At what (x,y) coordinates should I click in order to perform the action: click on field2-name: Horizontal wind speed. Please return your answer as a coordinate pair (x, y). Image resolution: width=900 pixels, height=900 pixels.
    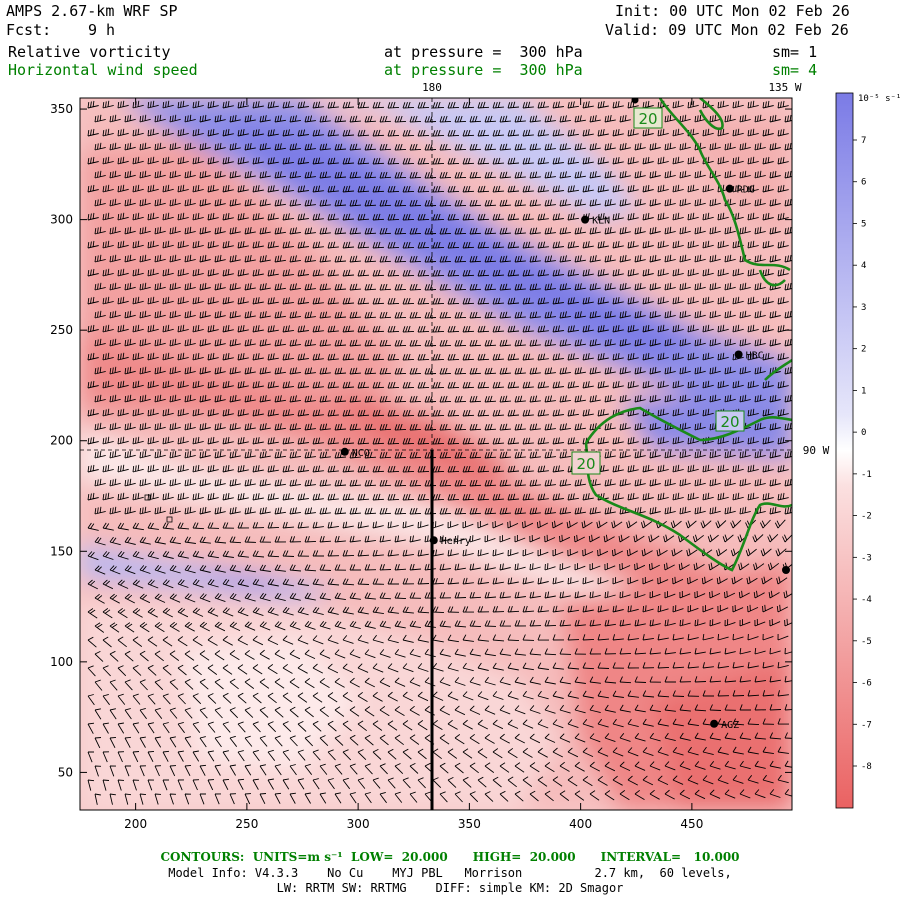
    Looking at the image, I should click on (103, 70).